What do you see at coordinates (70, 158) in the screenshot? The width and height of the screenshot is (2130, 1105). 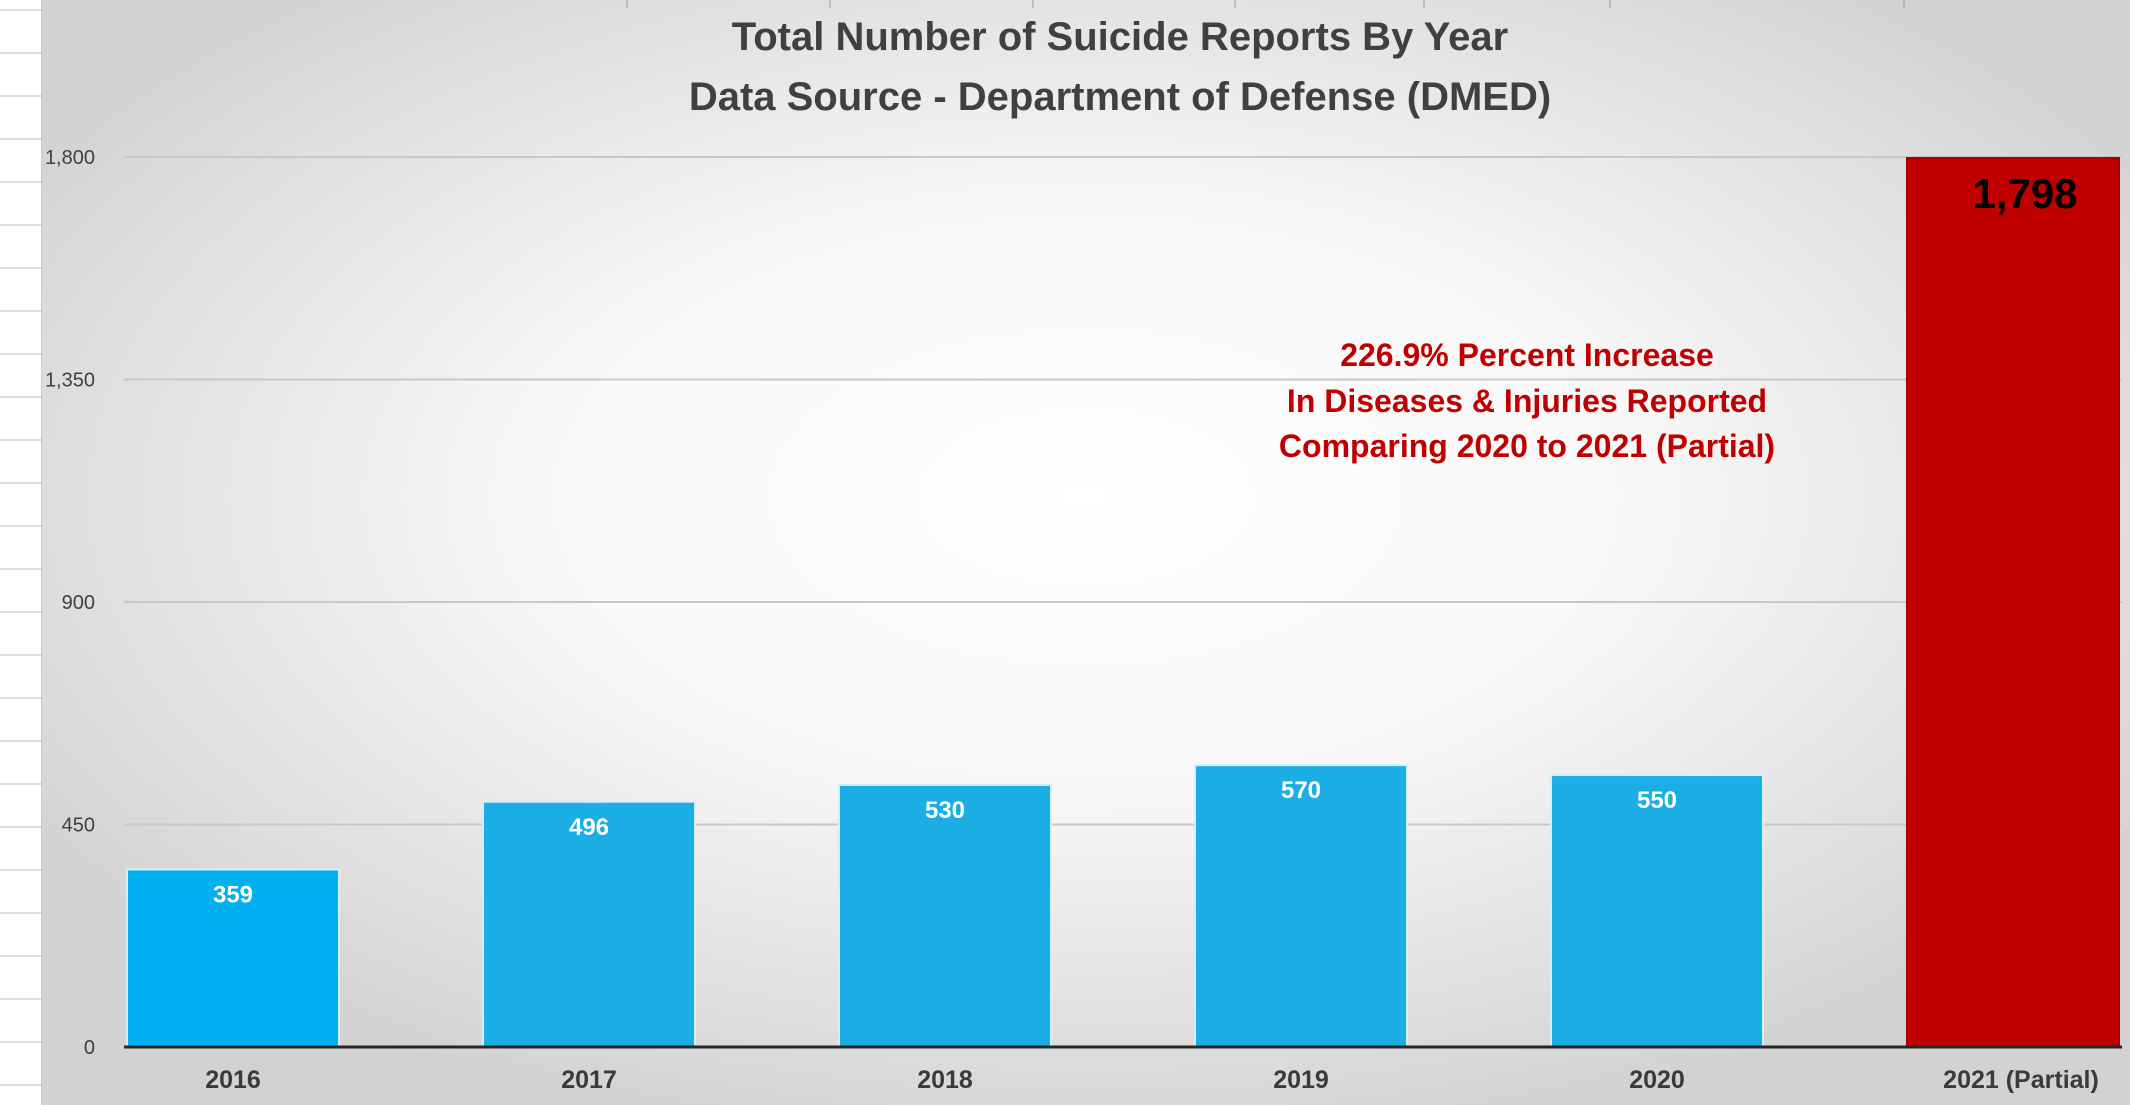 I see `y-tick-label: 1,800` at bounding box center [70, 158].